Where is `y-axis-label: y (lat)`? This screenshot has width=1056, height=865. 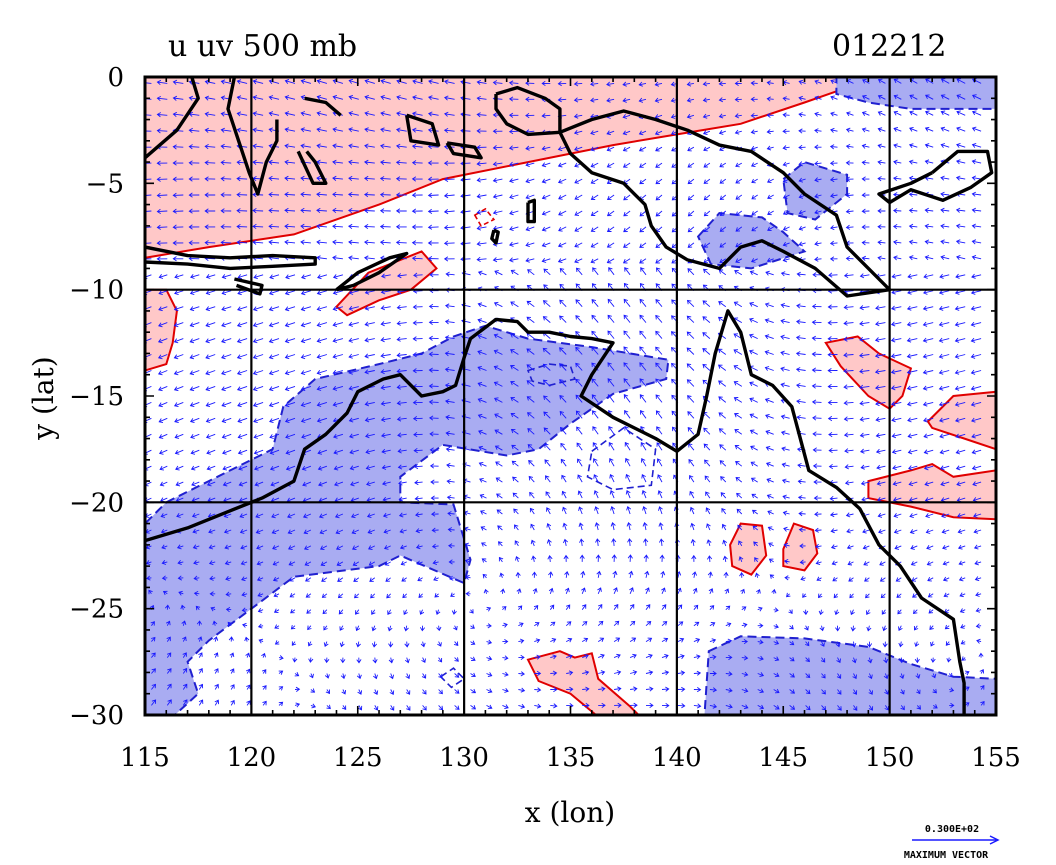
y-axis-label: y (lat) is located at coordinates (43, 398).